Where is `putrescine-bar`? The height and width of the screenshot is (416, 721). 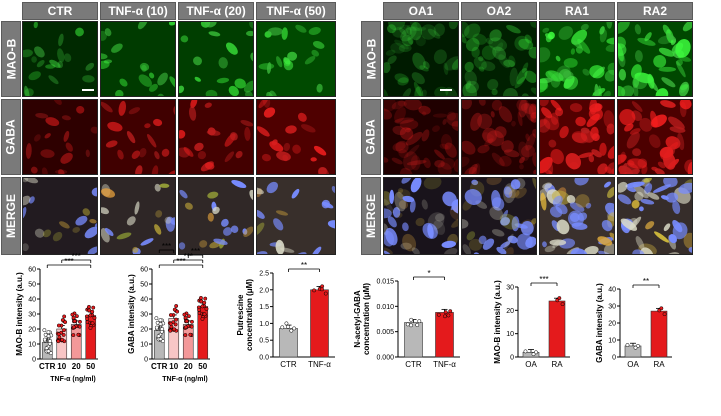 putrescine-bar is located at coordinates (319, 323).